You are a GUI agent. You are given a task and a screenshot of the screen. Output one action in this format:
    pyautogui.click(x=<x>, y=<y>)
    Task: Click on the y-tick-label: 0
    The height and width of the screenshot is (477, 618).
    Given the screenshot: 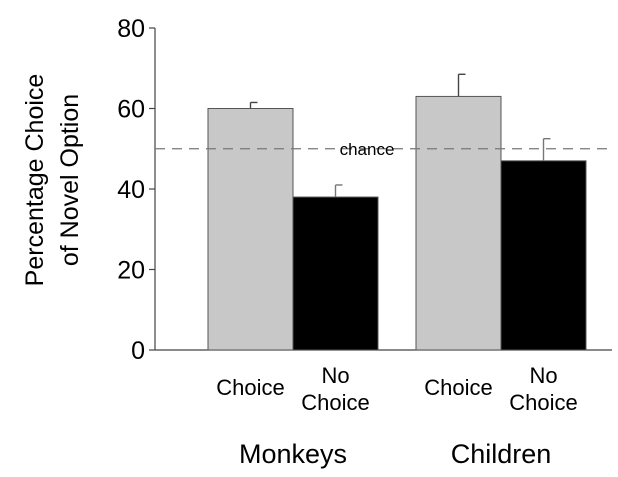 What is the action you would take?
    pyautogui.click(x=138, y=351)
    